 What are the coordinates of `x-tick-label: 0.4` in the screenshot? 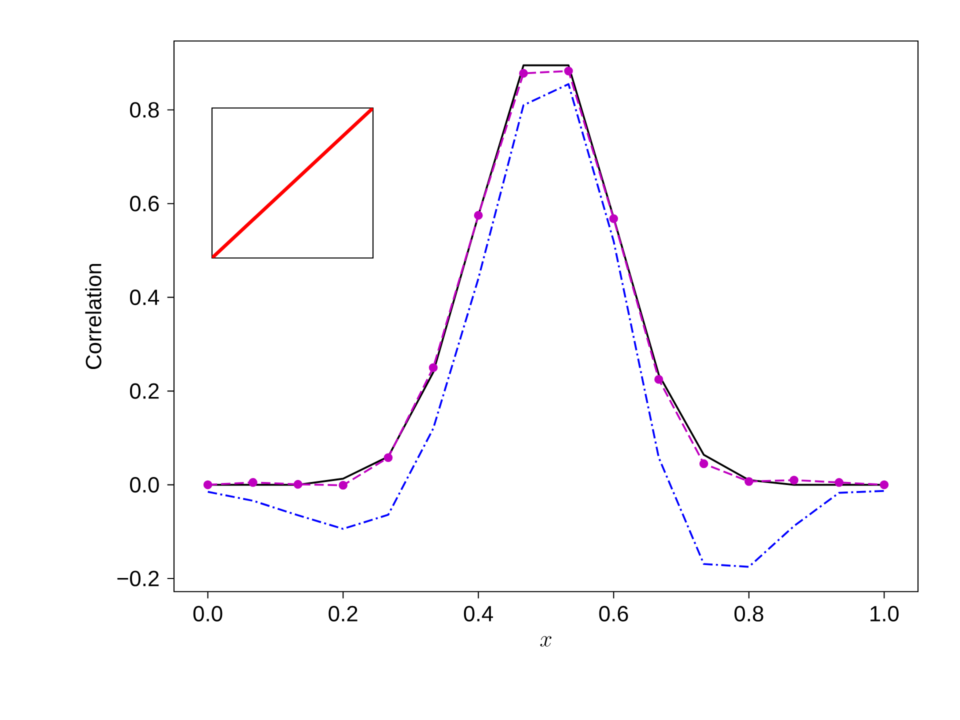 It's located at (479, 614).